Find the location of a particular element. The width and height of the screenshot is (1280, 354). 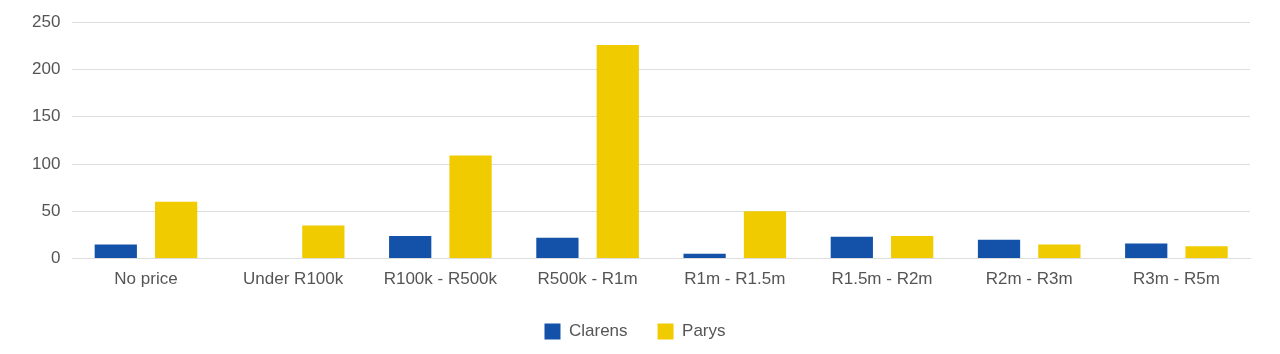

legend-label: Clarens is located at coordinates (598, 331).